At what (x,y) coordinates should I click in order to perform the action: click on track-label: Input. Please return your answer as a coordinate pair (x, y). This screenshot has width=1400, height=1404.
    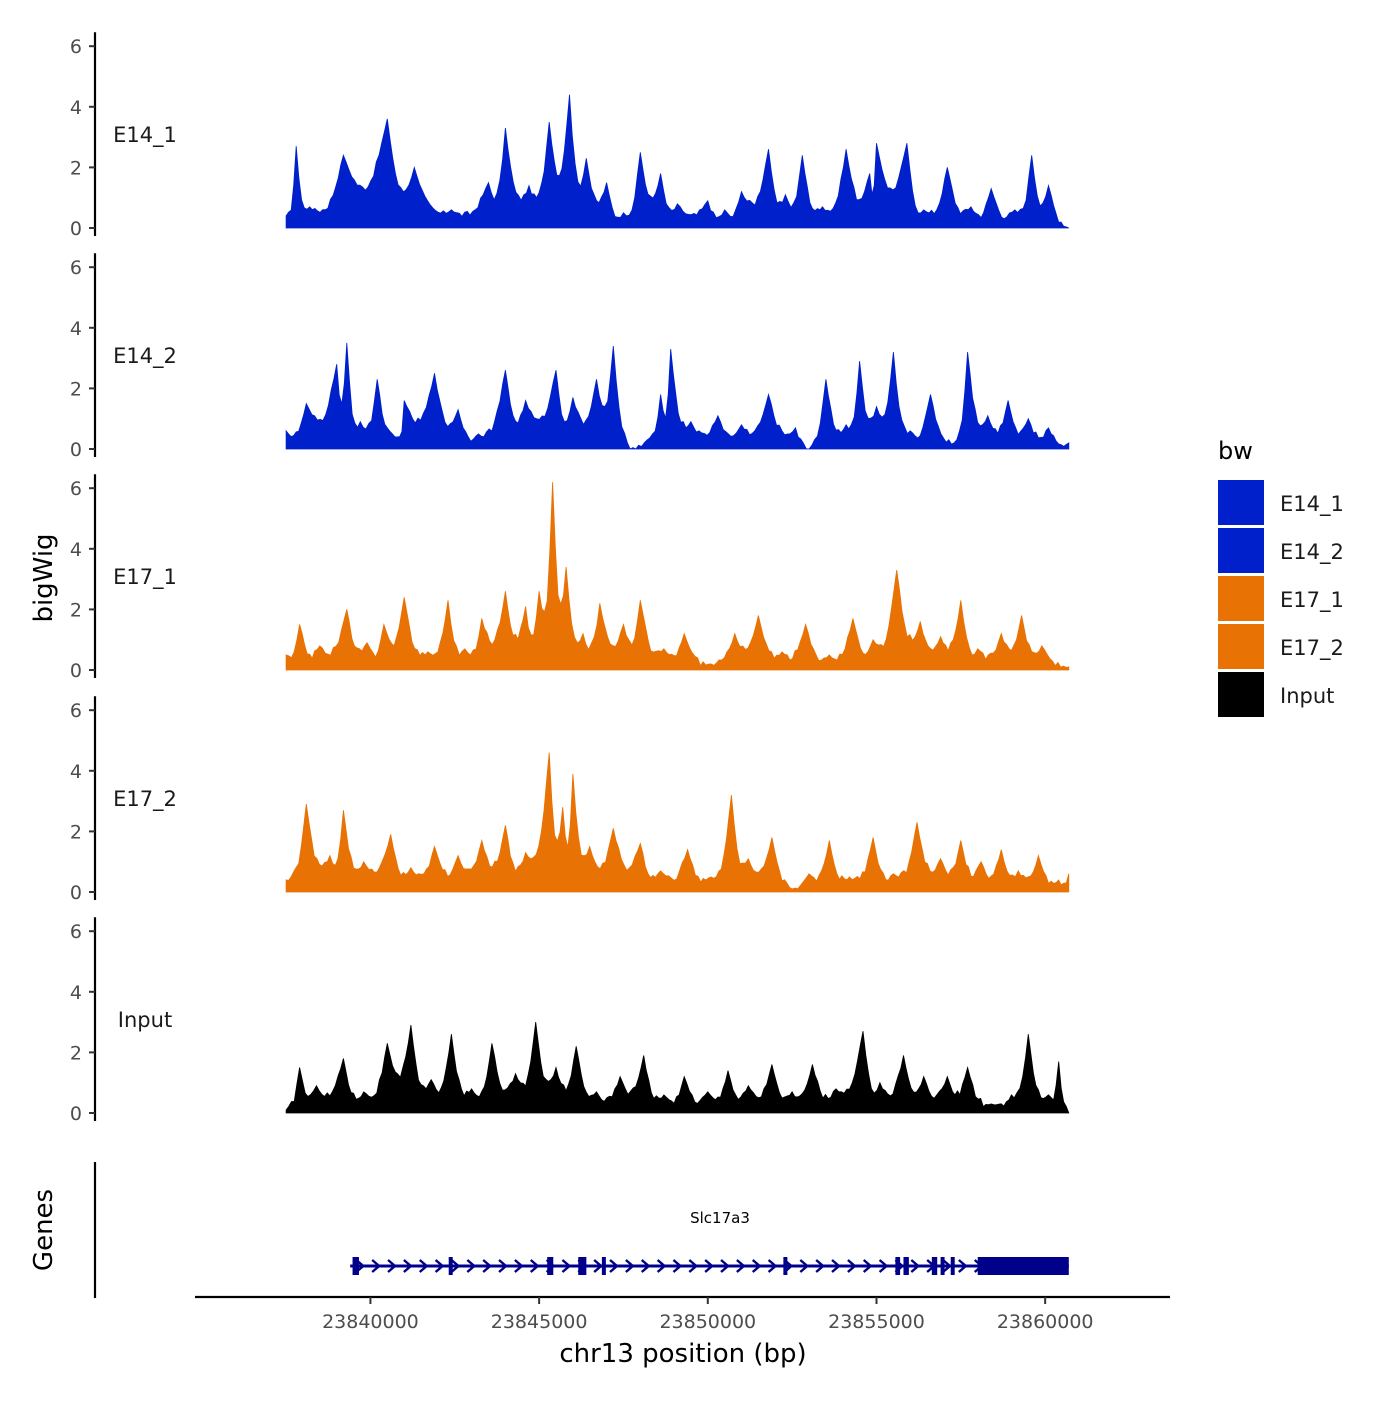
    Looking at the image, I should click on (145, 1020).